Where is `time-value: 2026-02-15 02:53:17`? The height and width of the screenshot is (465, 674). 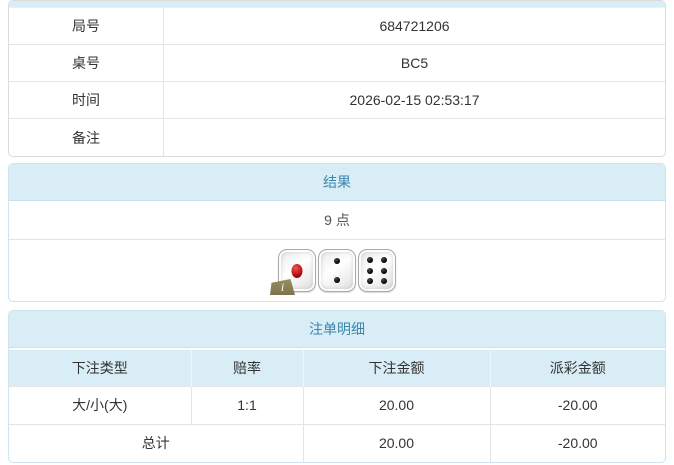
time-value: 2026-02-15 02:53:17 is located at coordinates (414, 100).